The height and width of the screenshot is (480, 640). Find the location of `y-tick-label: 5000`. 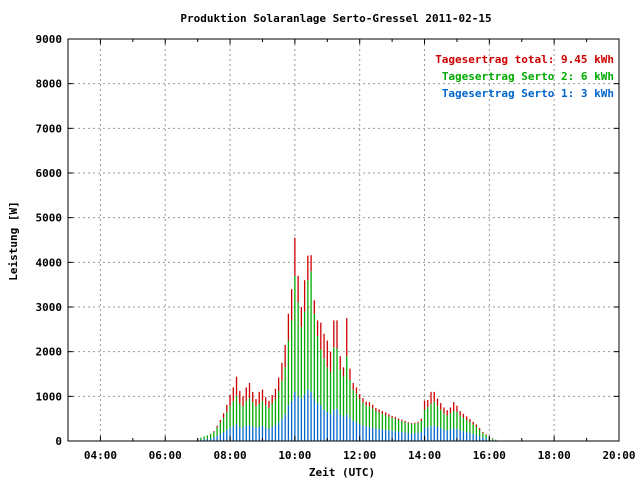

y-tick-label: 5000 is located at coordinates (49, 218).